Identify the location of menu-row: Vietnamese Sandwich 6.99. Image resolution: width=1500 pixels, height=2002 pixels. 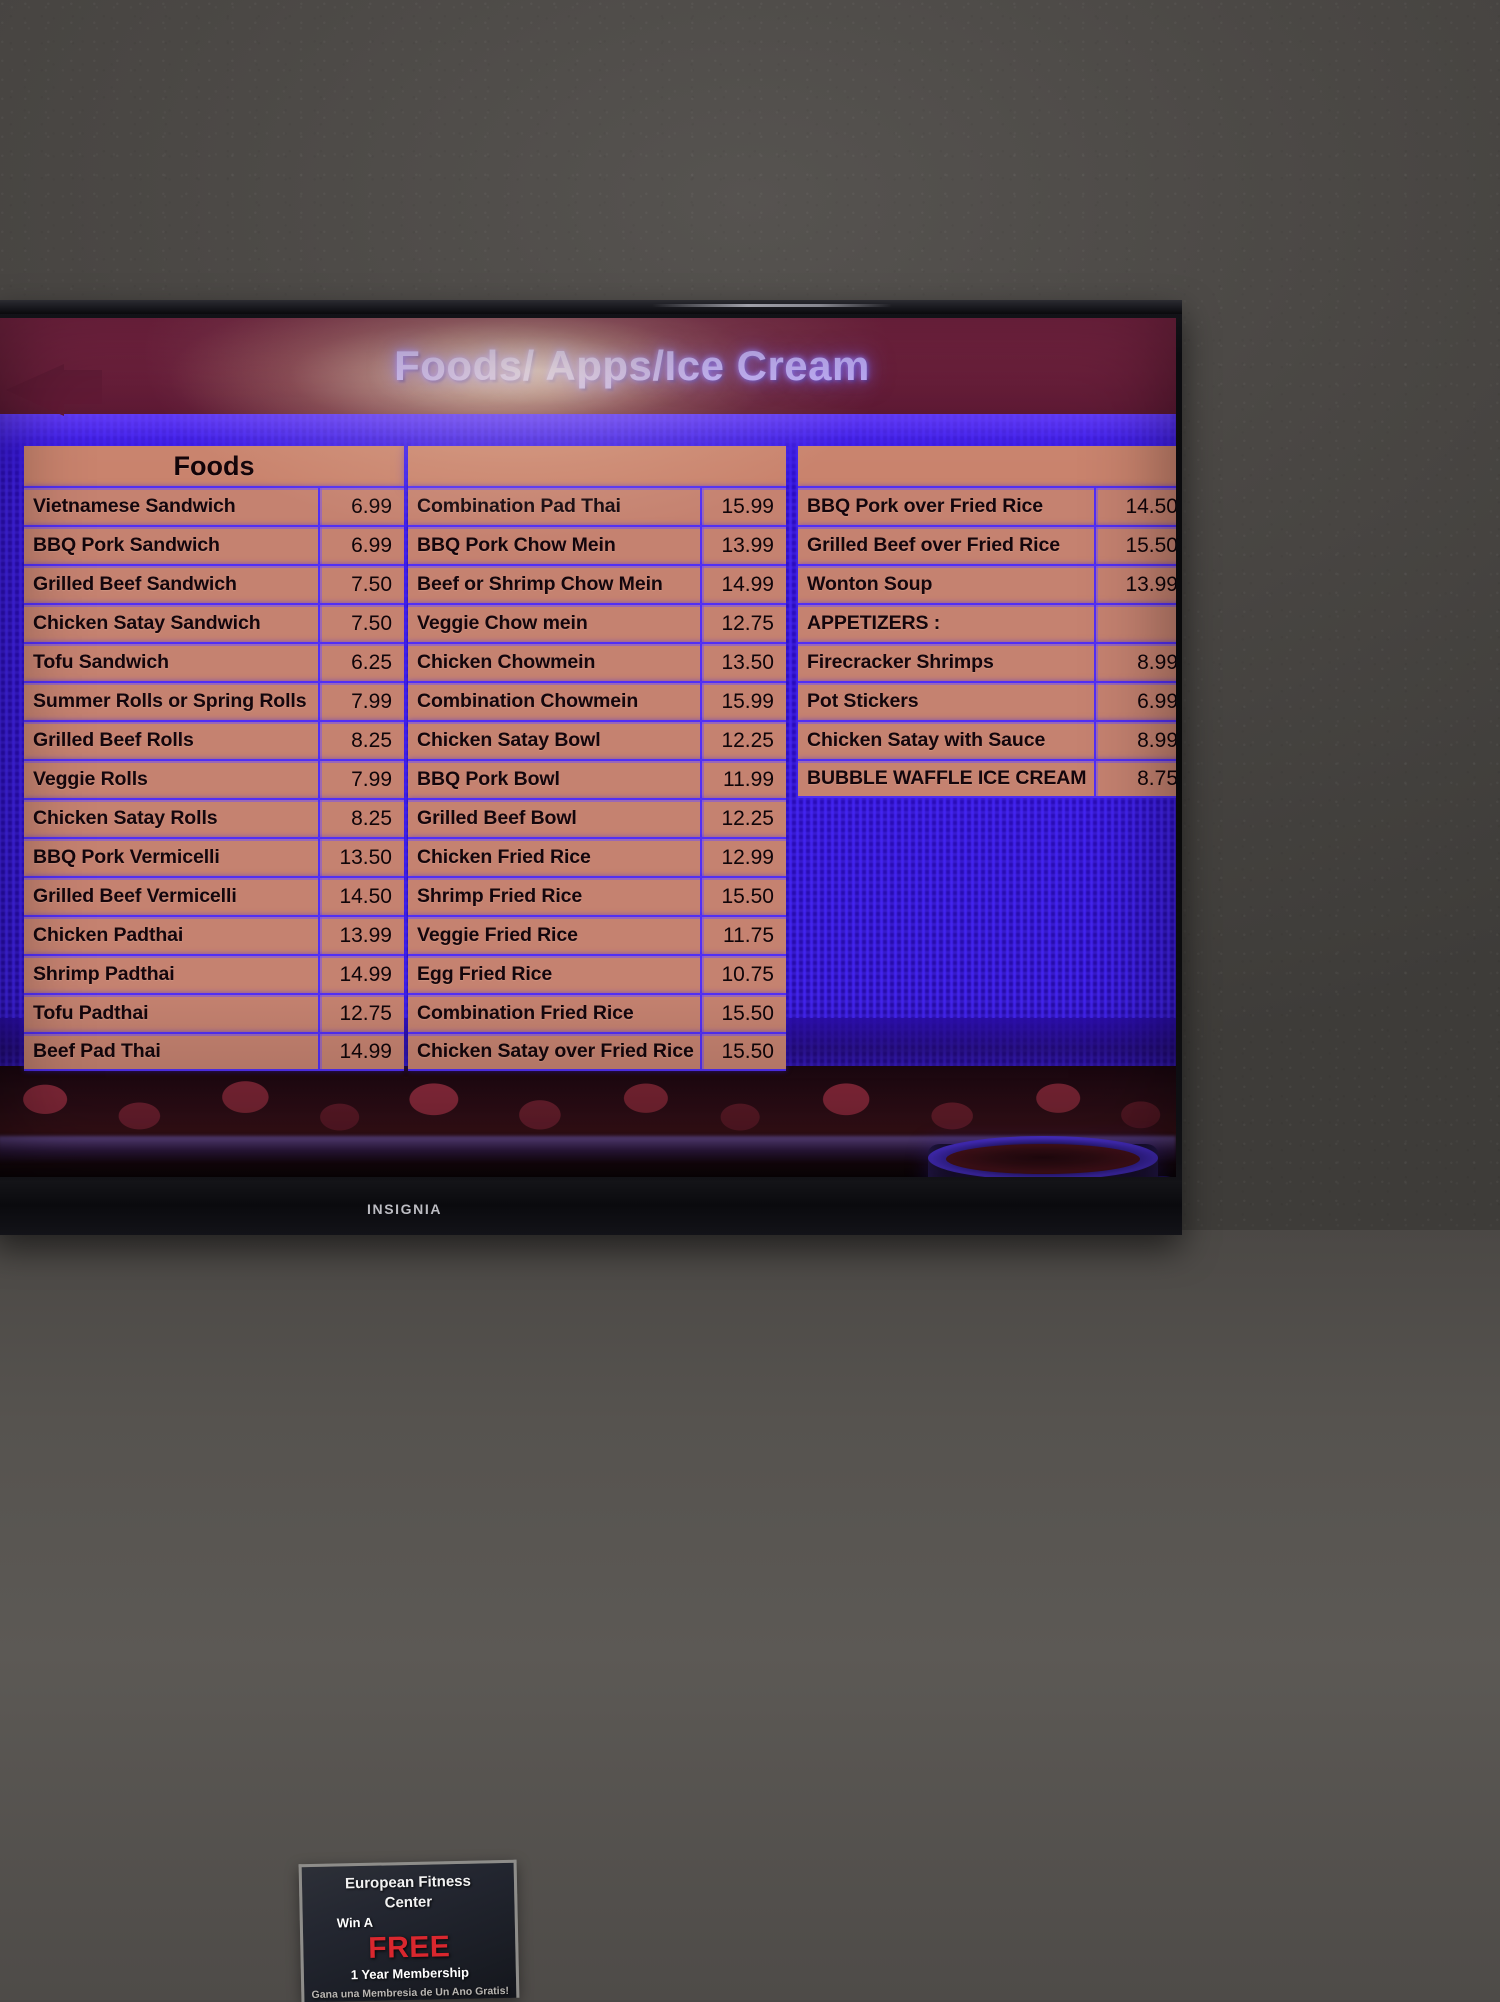
(214, 505).